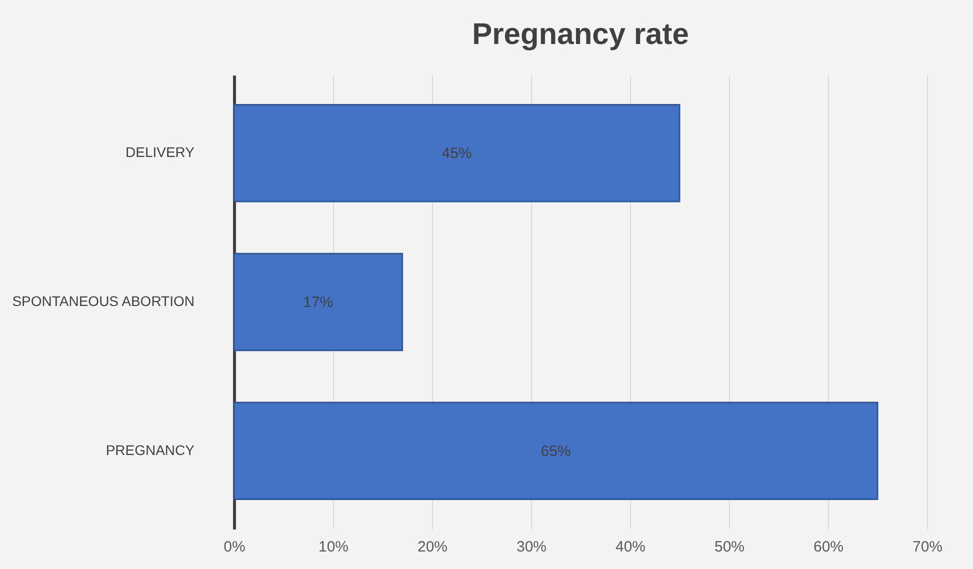 This screenshot has width=973, height=569. I want to click on data-label: 65%, so click(555, 451).